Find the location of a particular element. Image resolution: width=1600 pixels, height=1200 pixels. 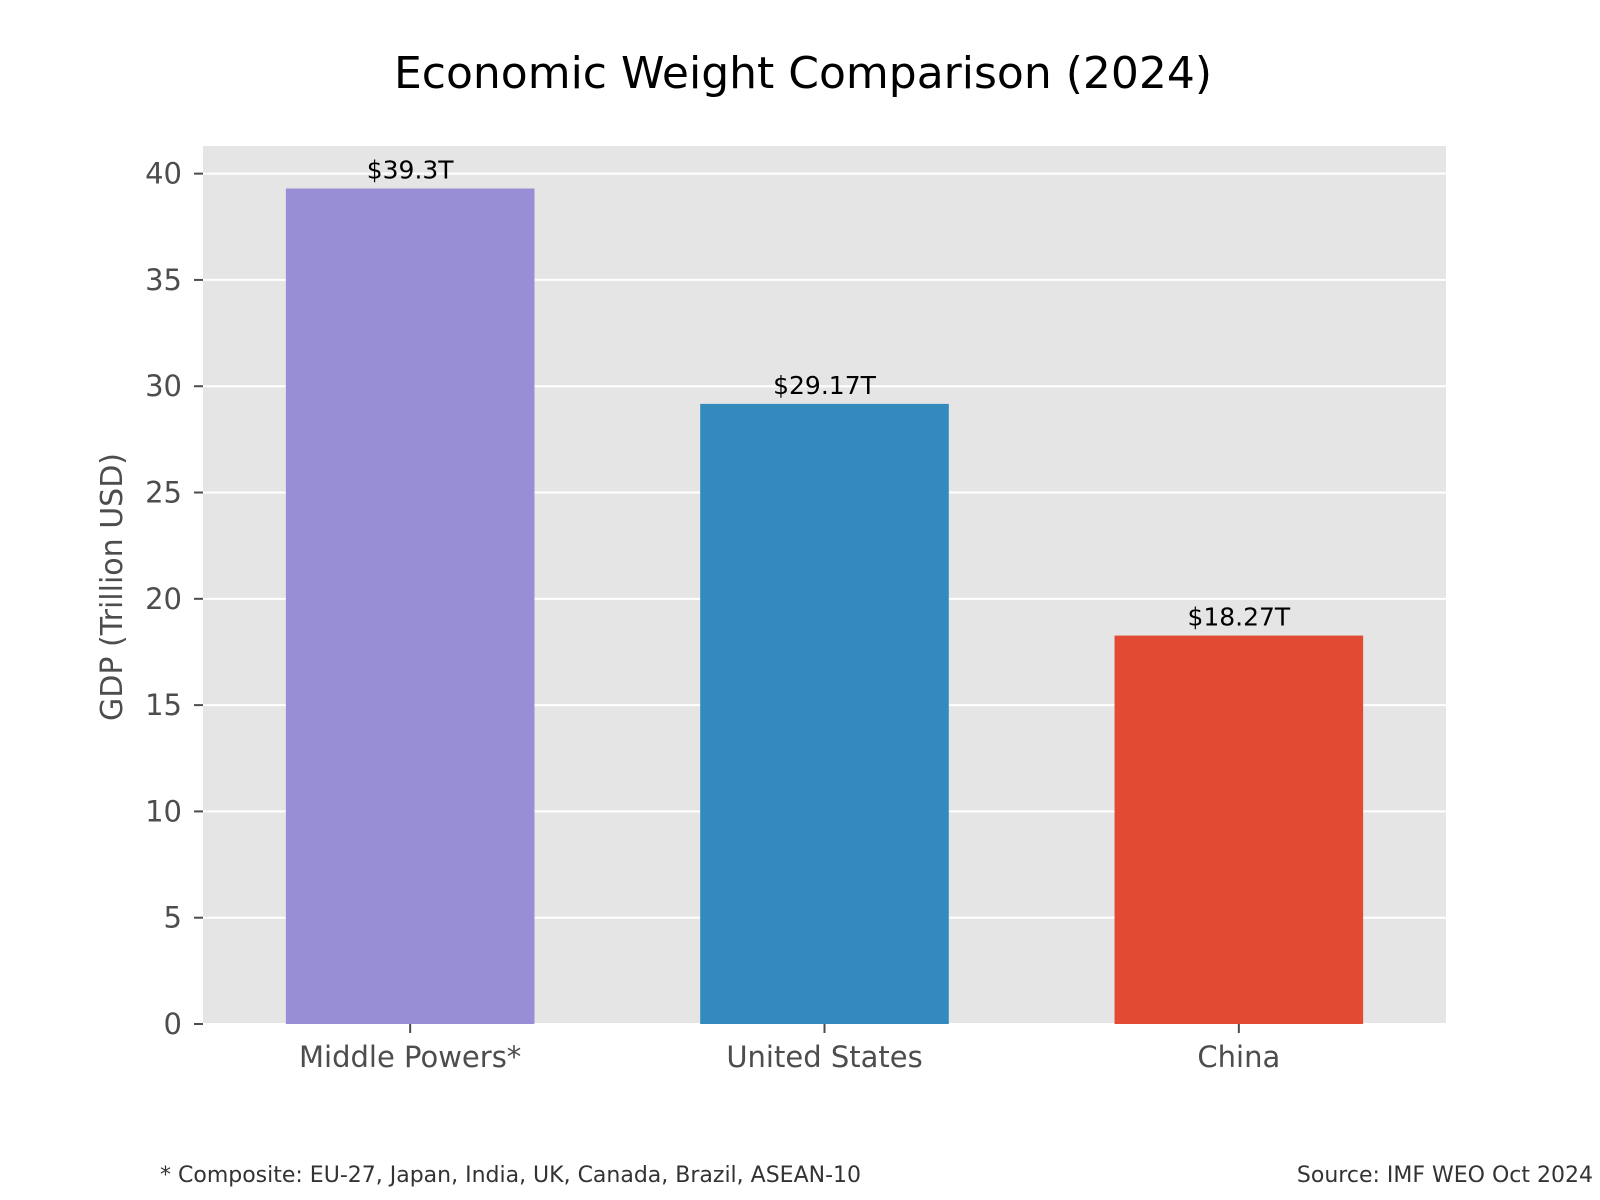

y-axis-ticks: 0 5 10 15 20 25 30 35 40 is located at coordinates (174, 599).